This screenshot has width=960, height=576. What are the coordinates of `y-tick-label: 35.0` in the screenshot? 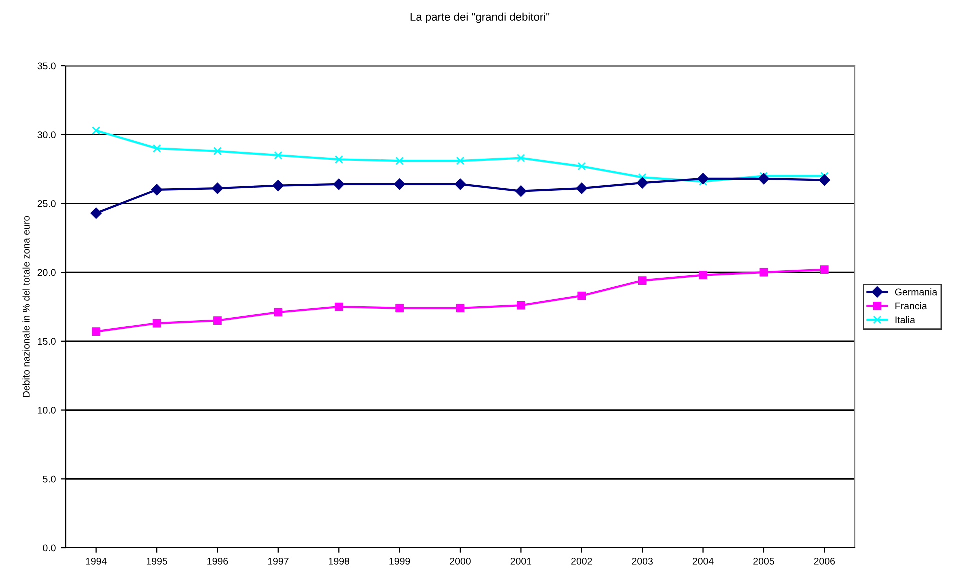 It's located at (47, 66).